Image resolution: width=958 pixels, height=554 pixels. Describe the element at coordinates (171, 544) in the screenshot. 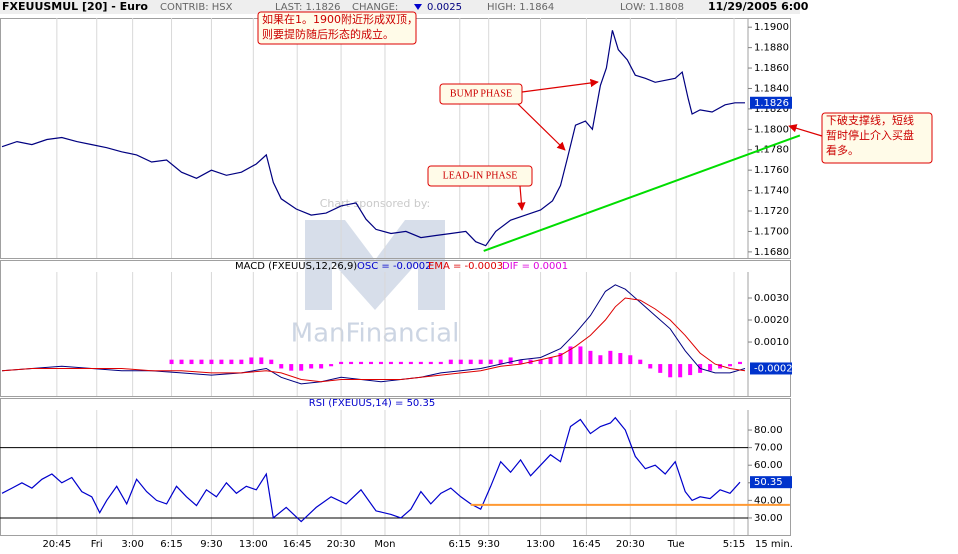

I see `x-tick-label: 6:15` at that location.